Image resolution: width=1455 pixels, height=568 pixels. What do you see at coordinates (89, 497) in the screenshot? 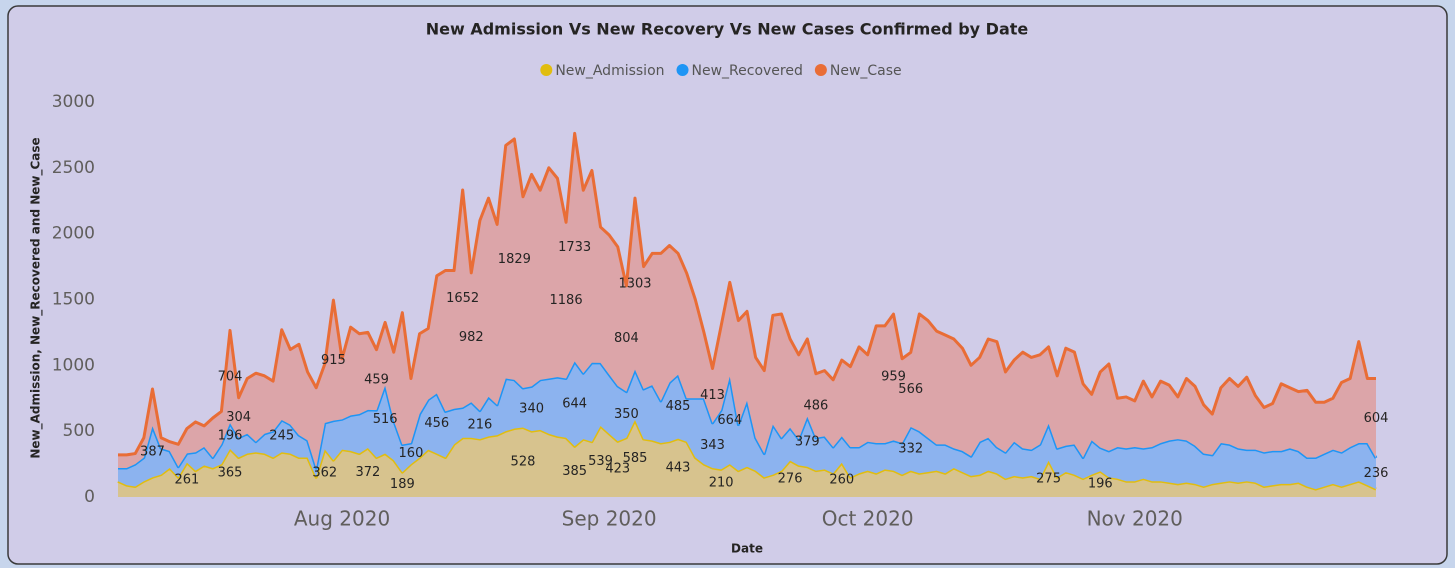
I see `y-tick-label: 0` at bounding box center [89, 497].